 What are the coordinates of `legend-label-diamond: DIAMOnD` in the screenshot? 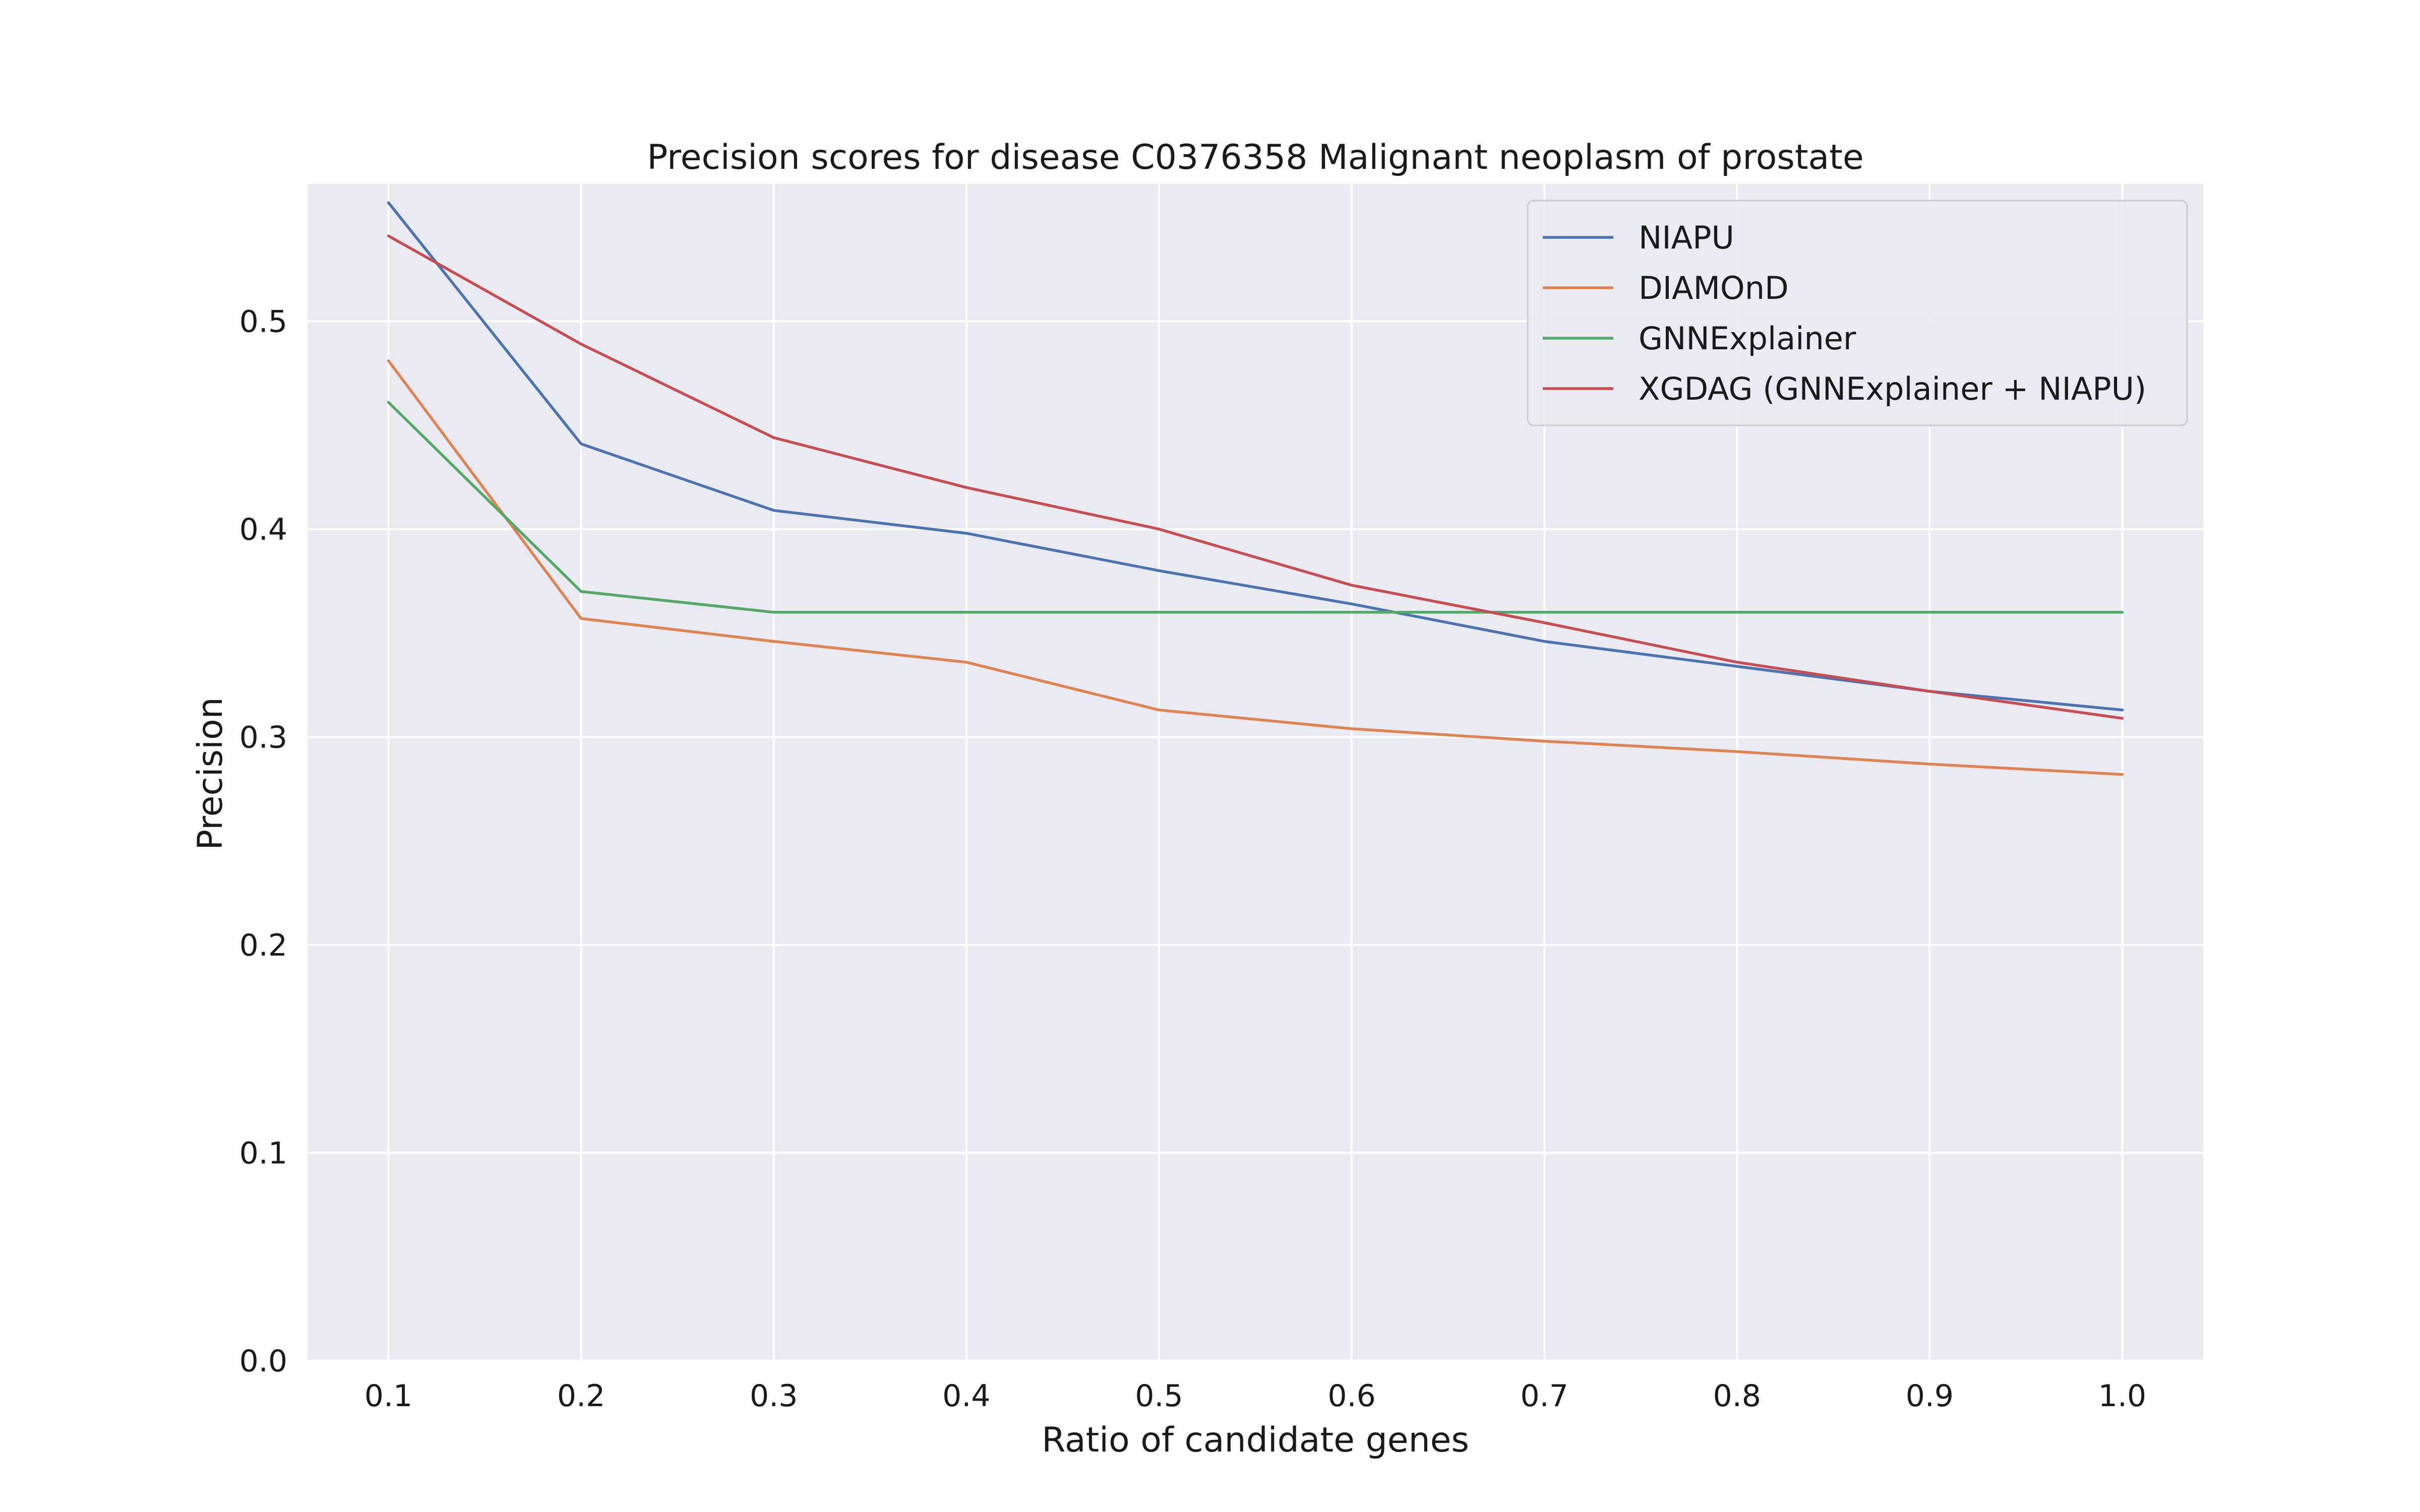 It's located at (1714, 288).